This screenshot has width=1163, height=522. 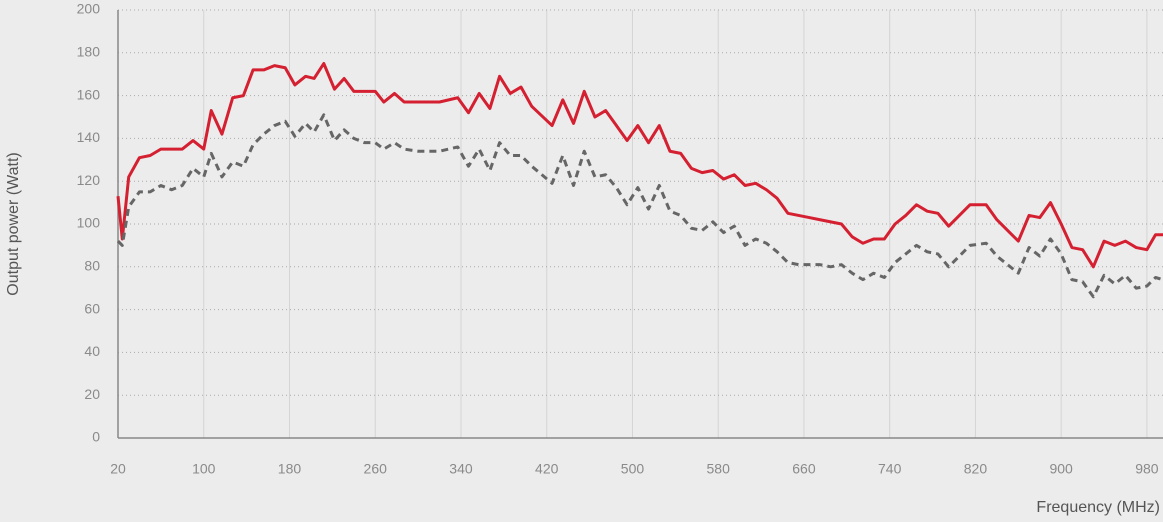 What do you see at coordinates (13, 223) in the screenshot?
I see `y-axis-label: Output power (Watt)` at bounding box center [13, 223].